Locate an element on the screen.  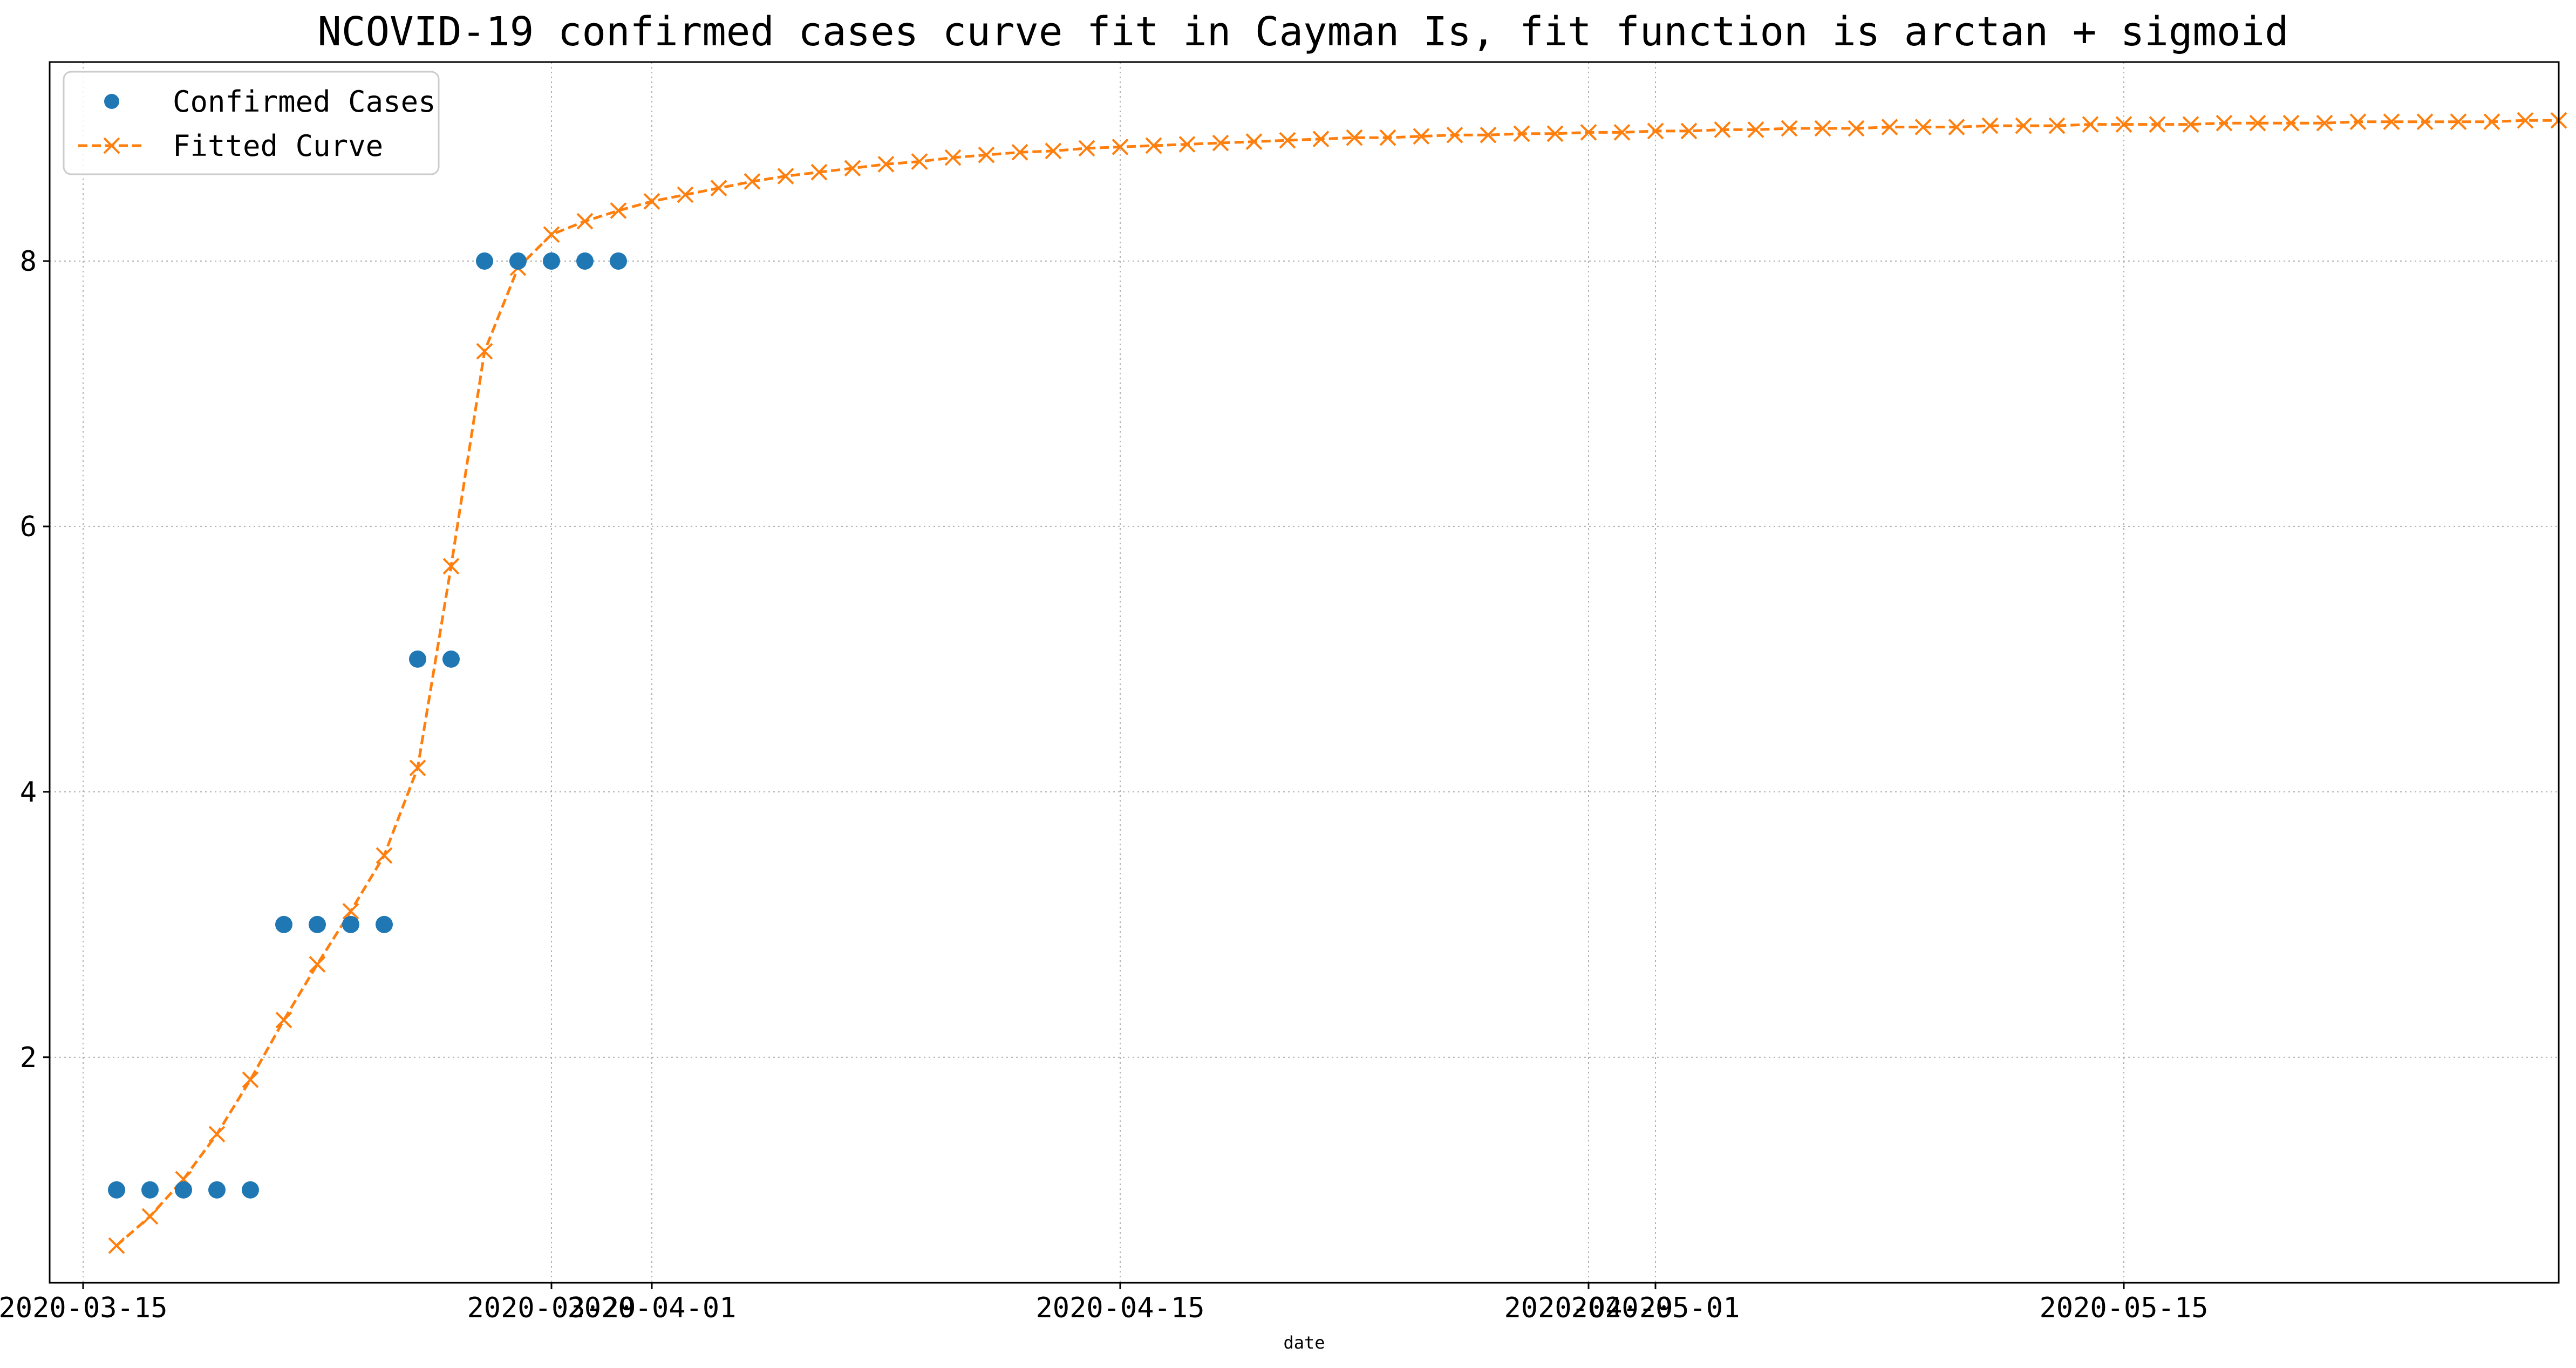
x-tick-label: 2020-04-01 is located at coordinates (651, 1308).